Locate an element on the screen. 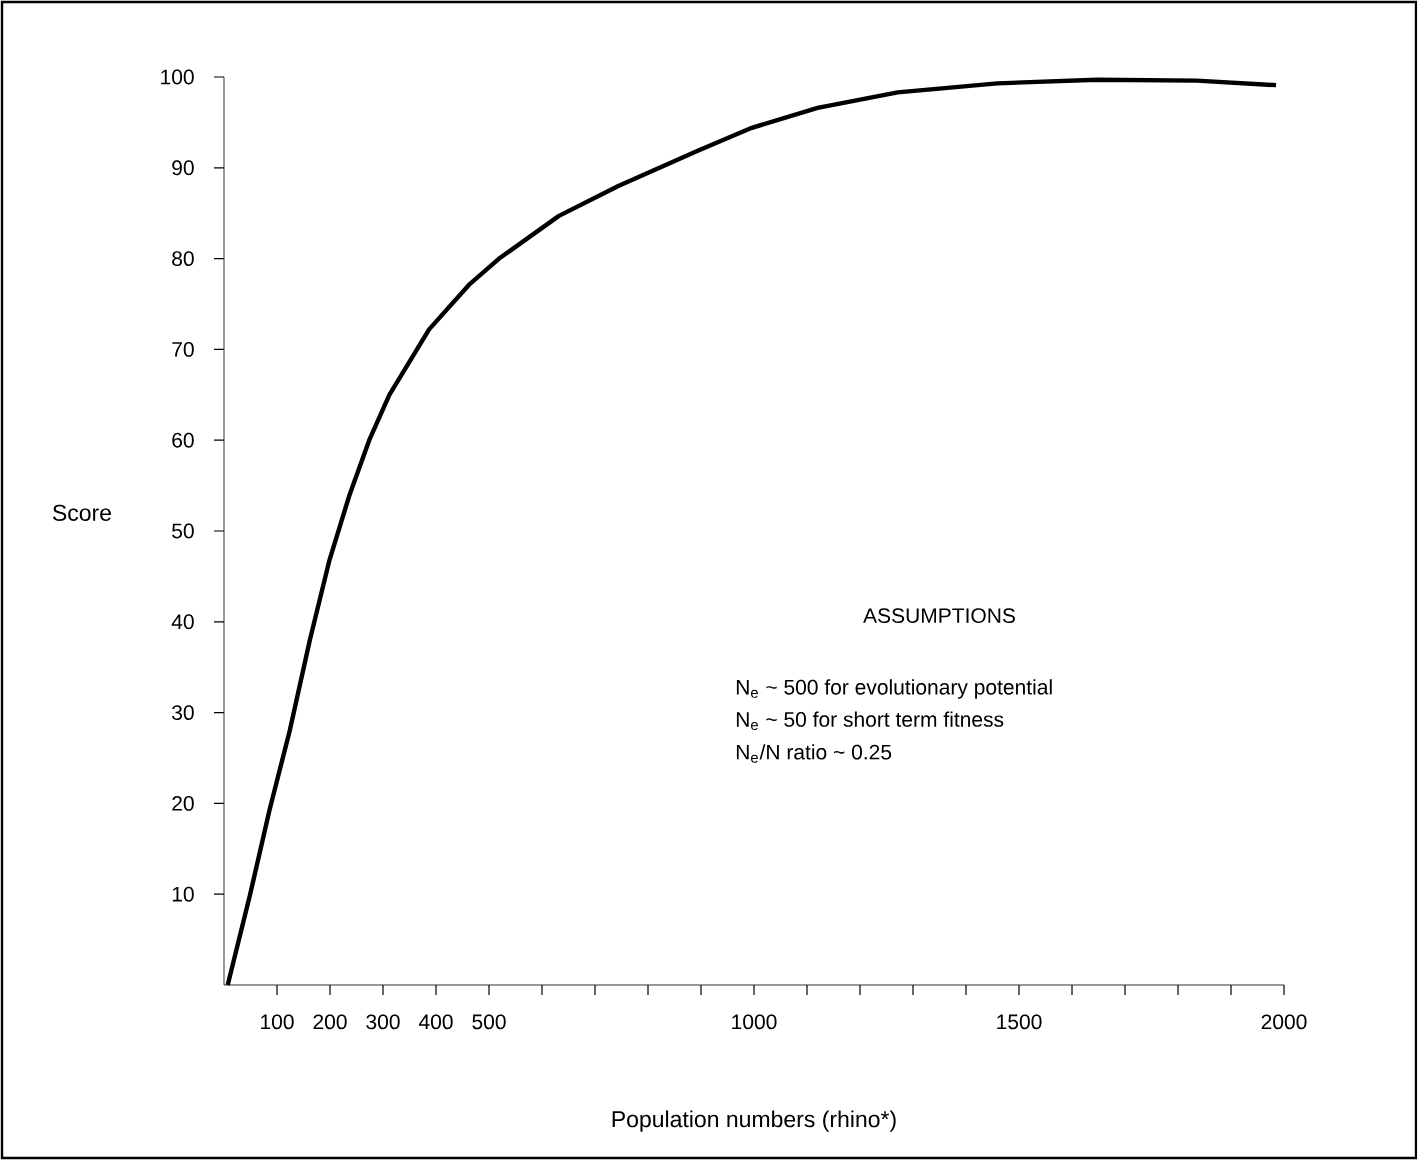 This screenshot has width=1418, height=1160. x-tick-label: 1000 is located at coordinates (754, 1022).